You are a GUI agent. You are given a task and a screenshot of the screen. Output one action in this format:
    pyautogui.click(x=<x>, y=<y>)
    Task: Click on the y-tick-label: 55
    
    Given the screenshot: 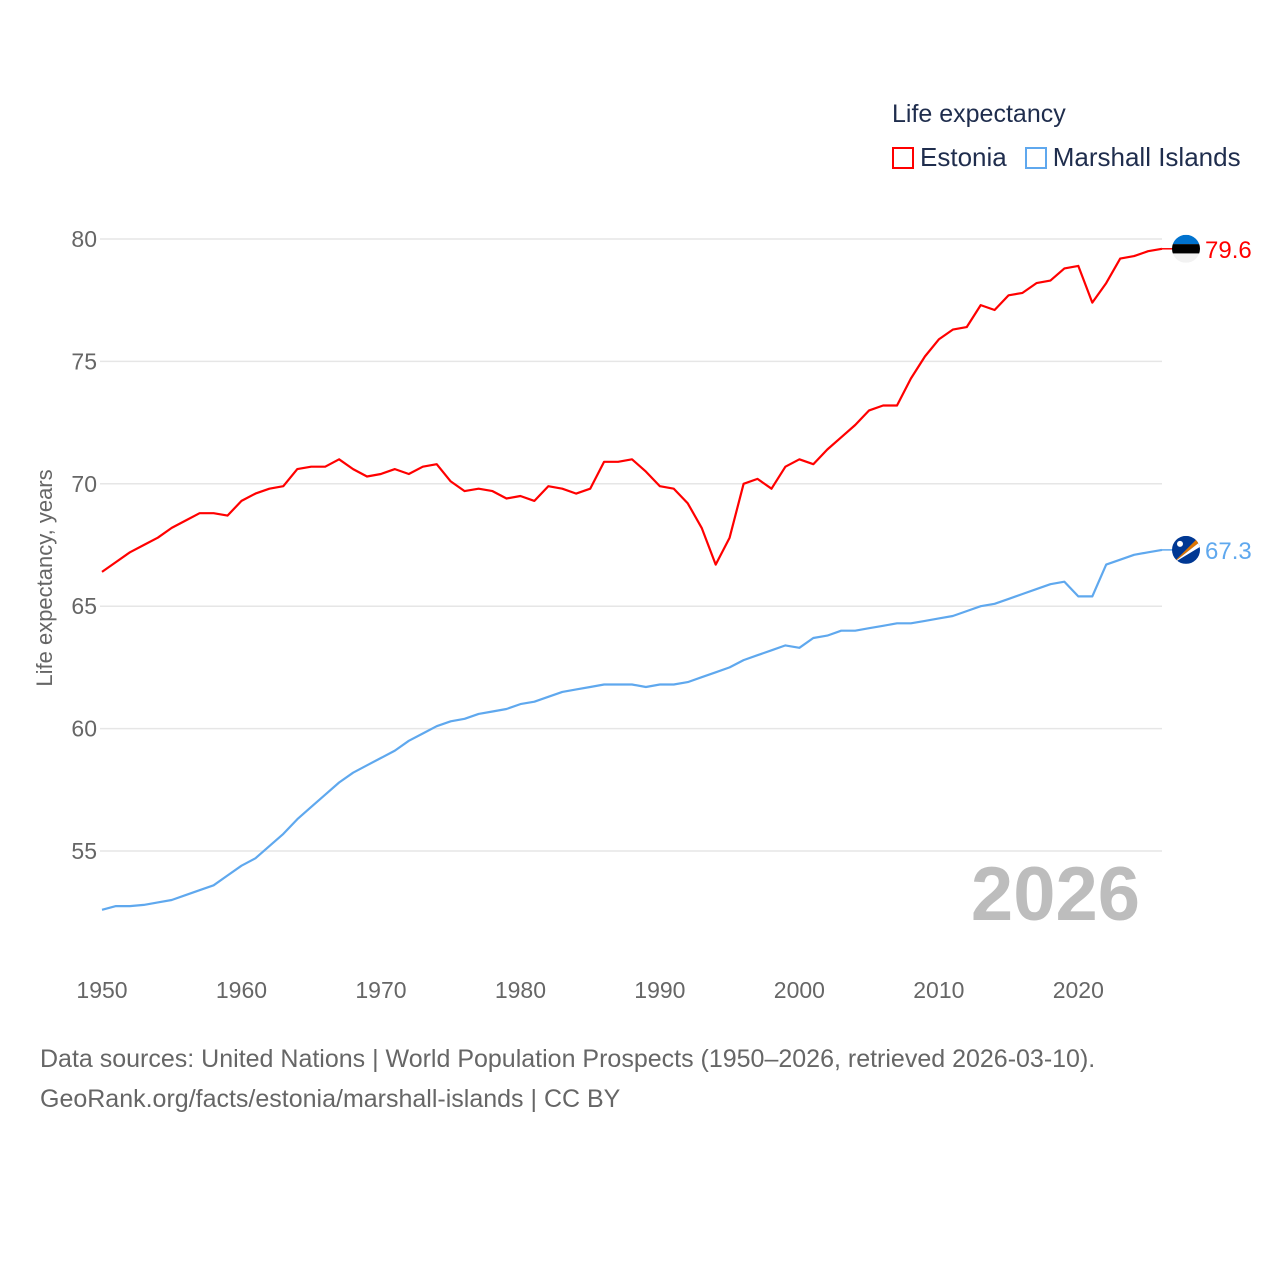 What is the action you would take?
    pyautogui.click(x=84, y=851)
    